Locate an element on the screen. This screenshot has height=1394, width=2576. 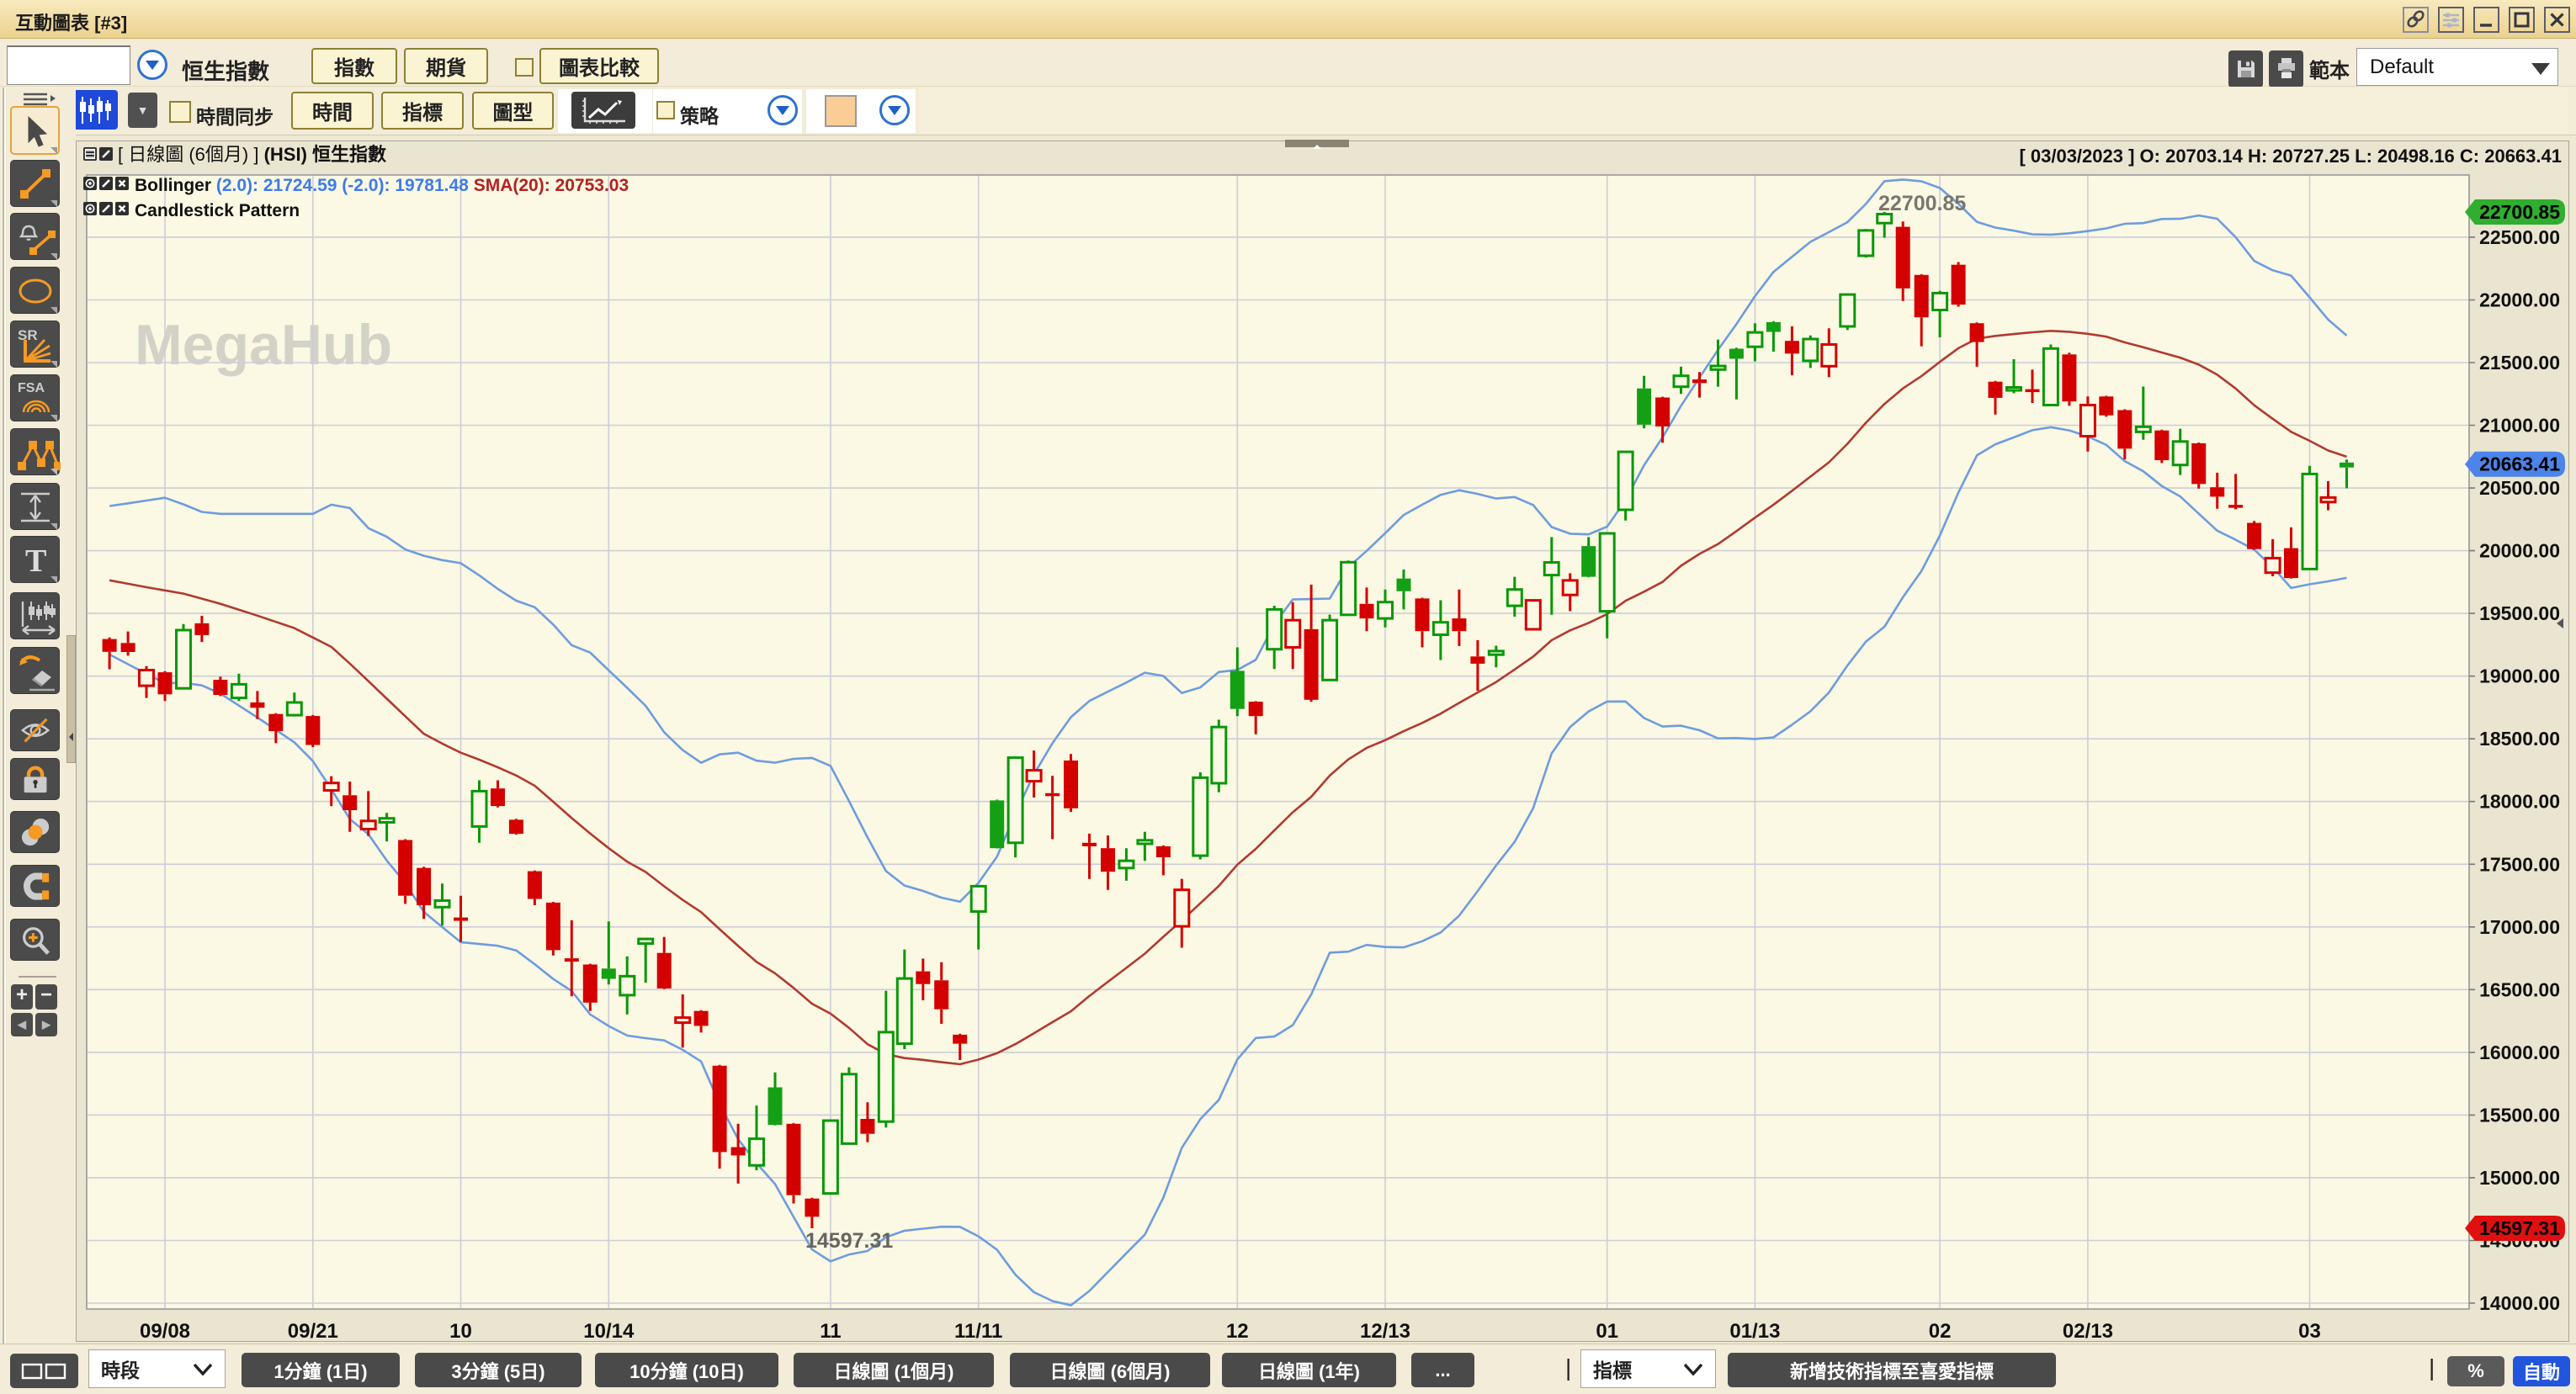
svg-text: 03 is located at coordinates (2309, 1331).